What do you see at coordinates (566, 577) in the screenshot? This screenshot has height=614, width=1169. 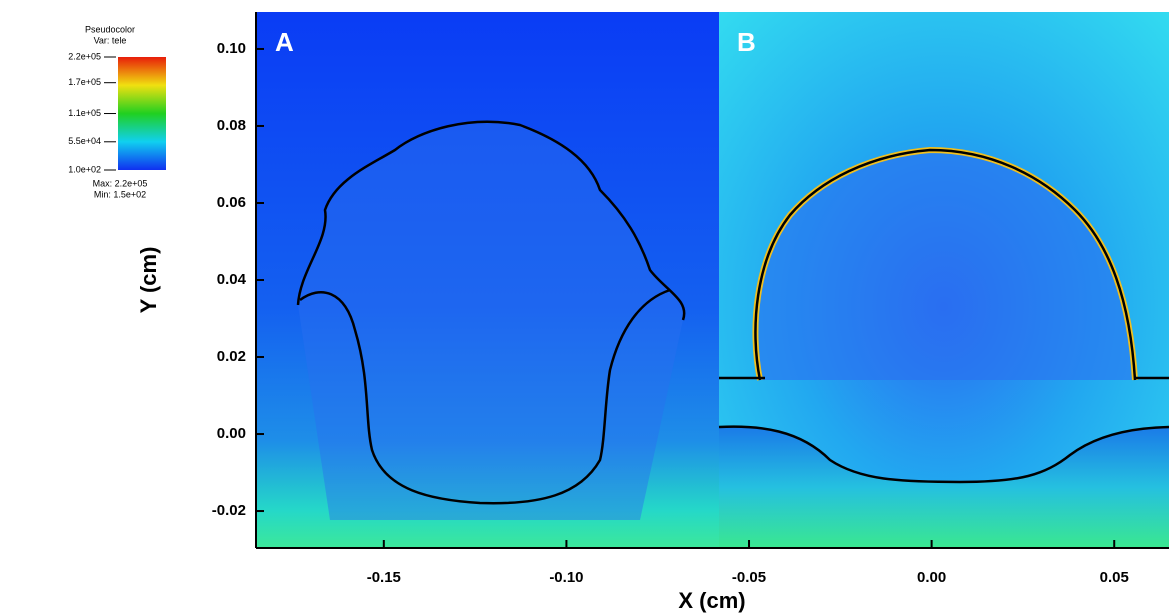 I see `x-tick-label: -0.10` at bounding box center [566, 577].